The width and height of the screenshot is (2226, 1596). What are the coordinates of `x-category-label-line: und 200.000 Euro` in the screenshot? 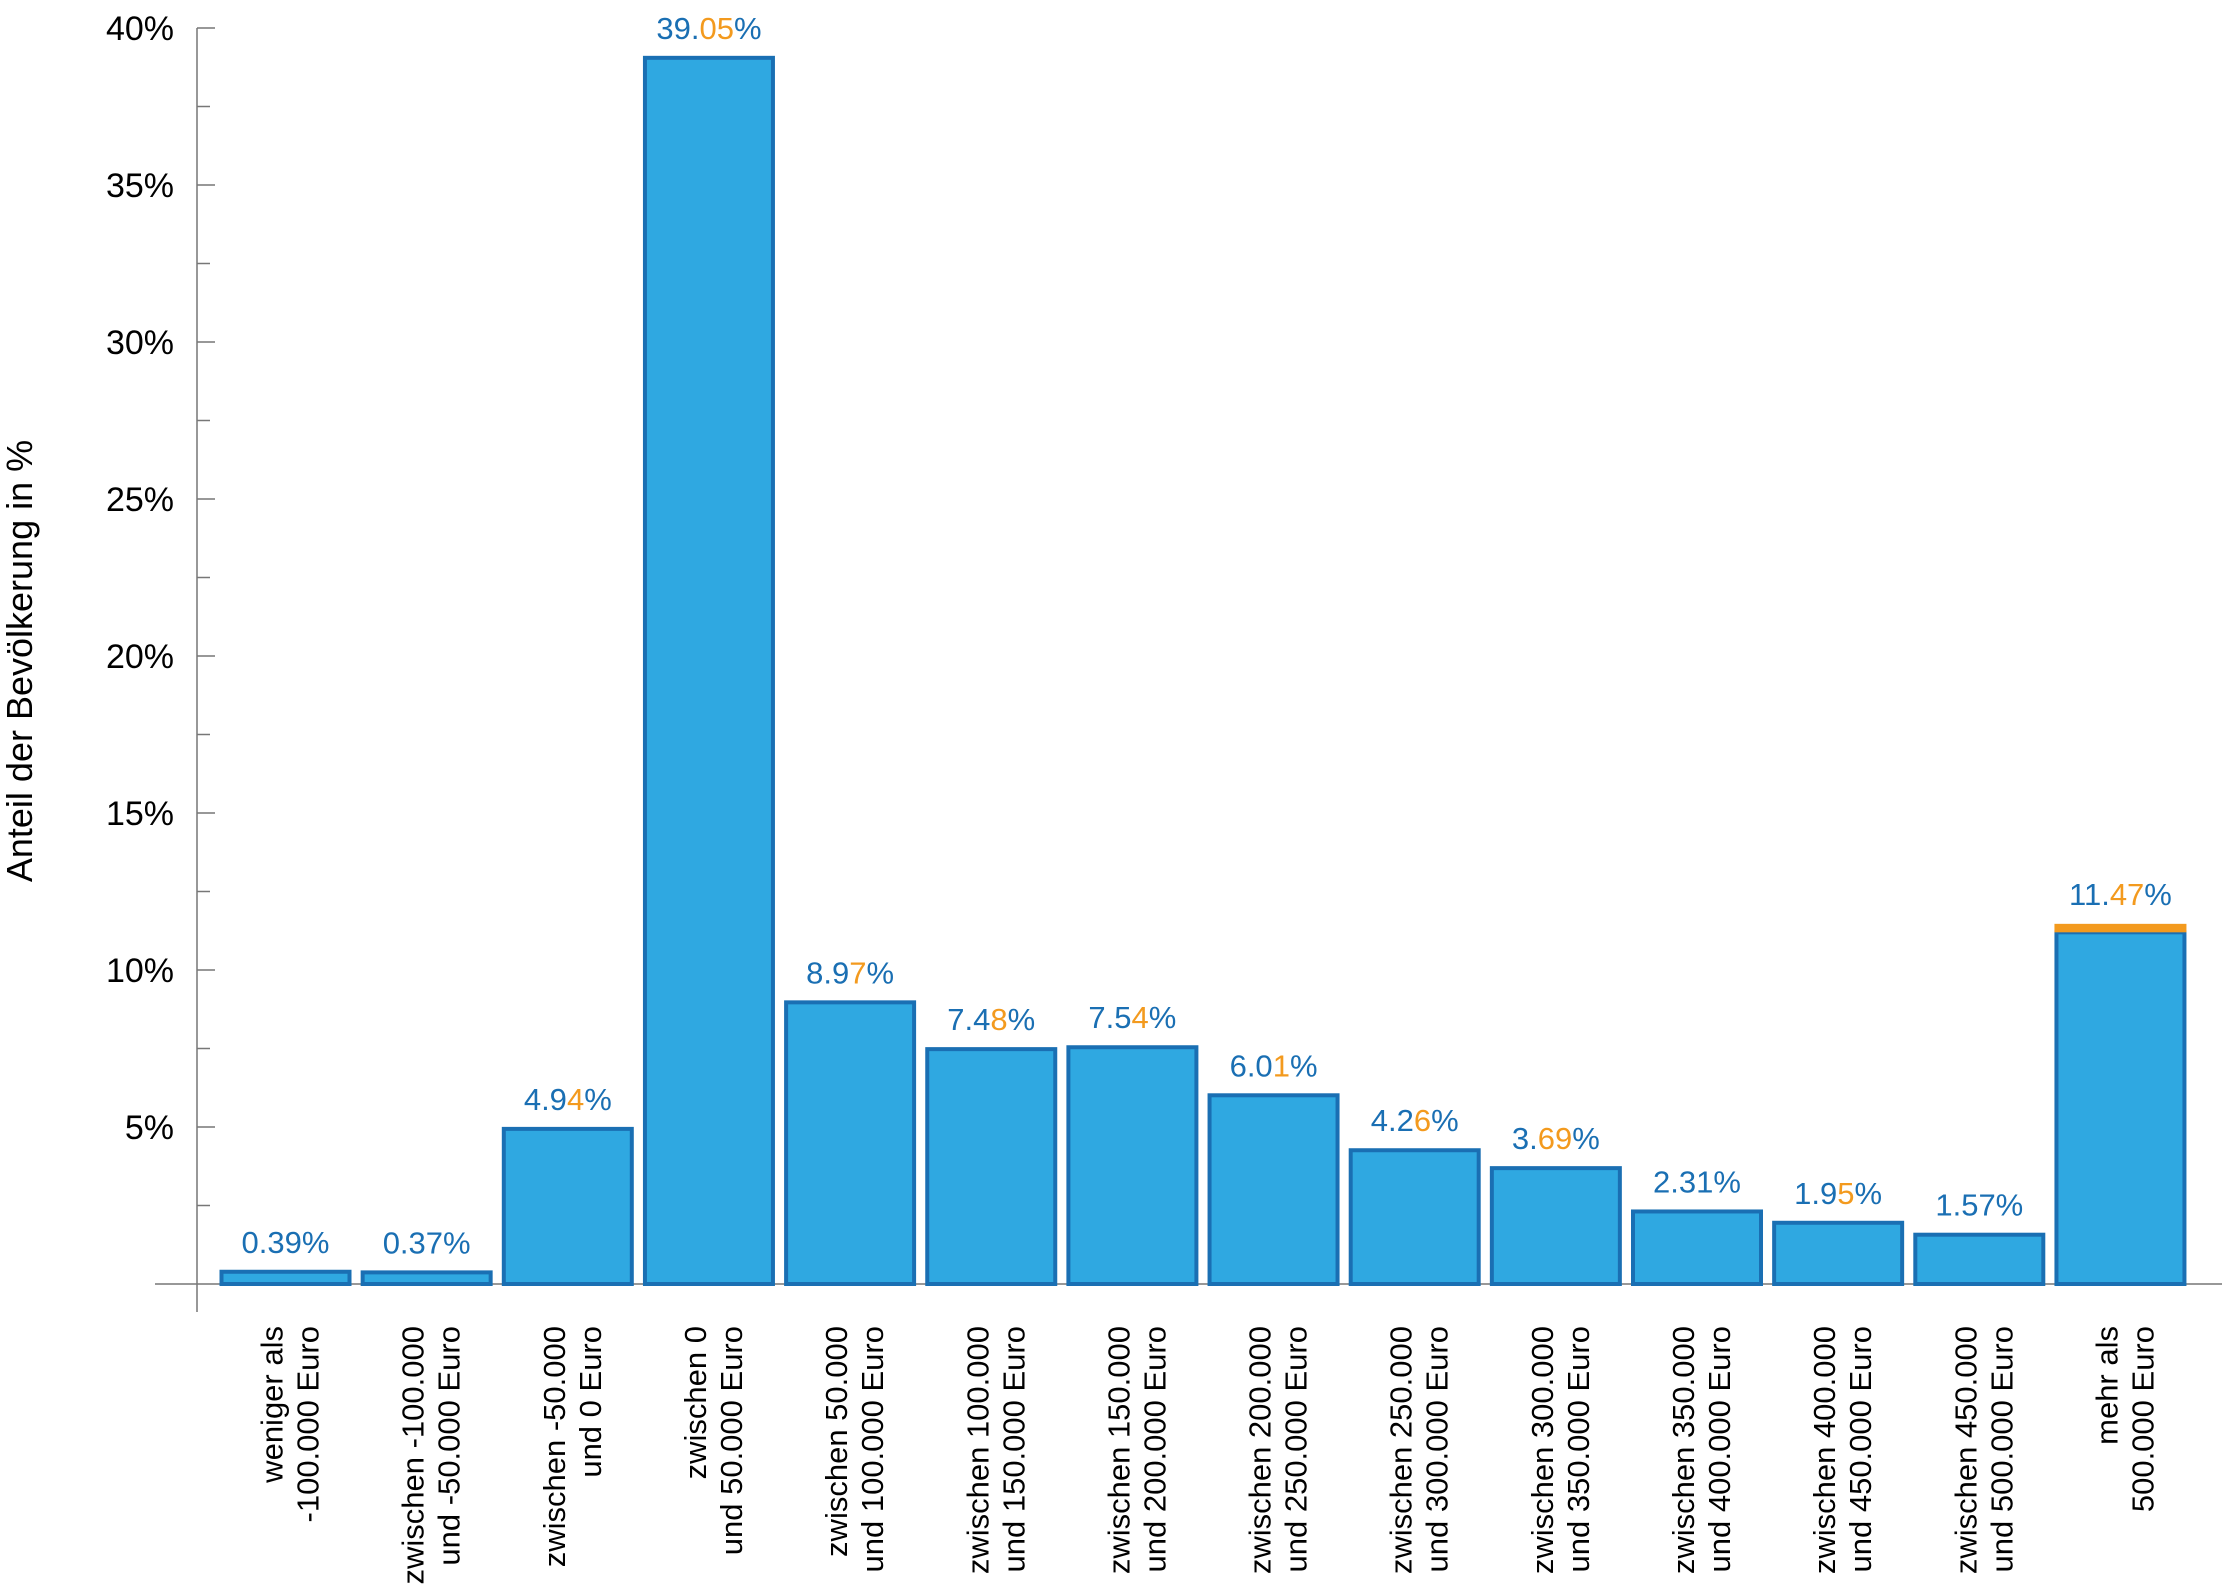 It's located at (1154, 1449).